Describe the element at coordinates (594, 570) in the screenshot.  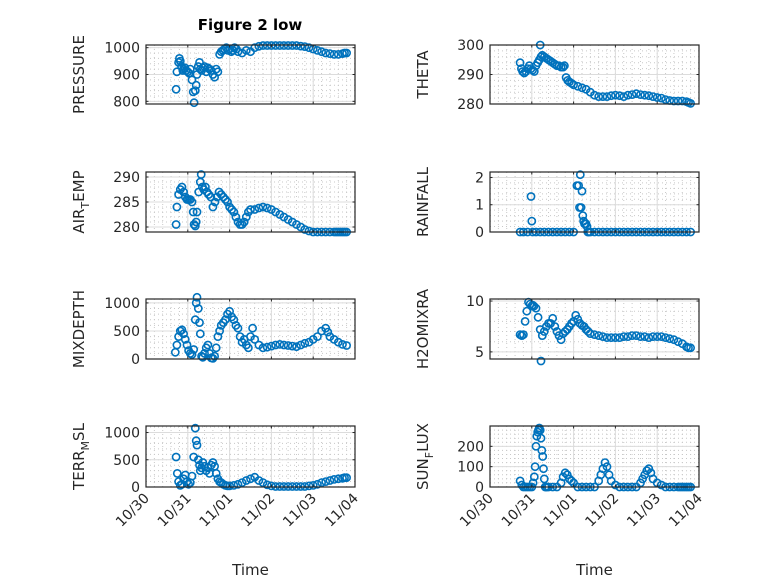
I see `x-axis-label: Time` at that location.